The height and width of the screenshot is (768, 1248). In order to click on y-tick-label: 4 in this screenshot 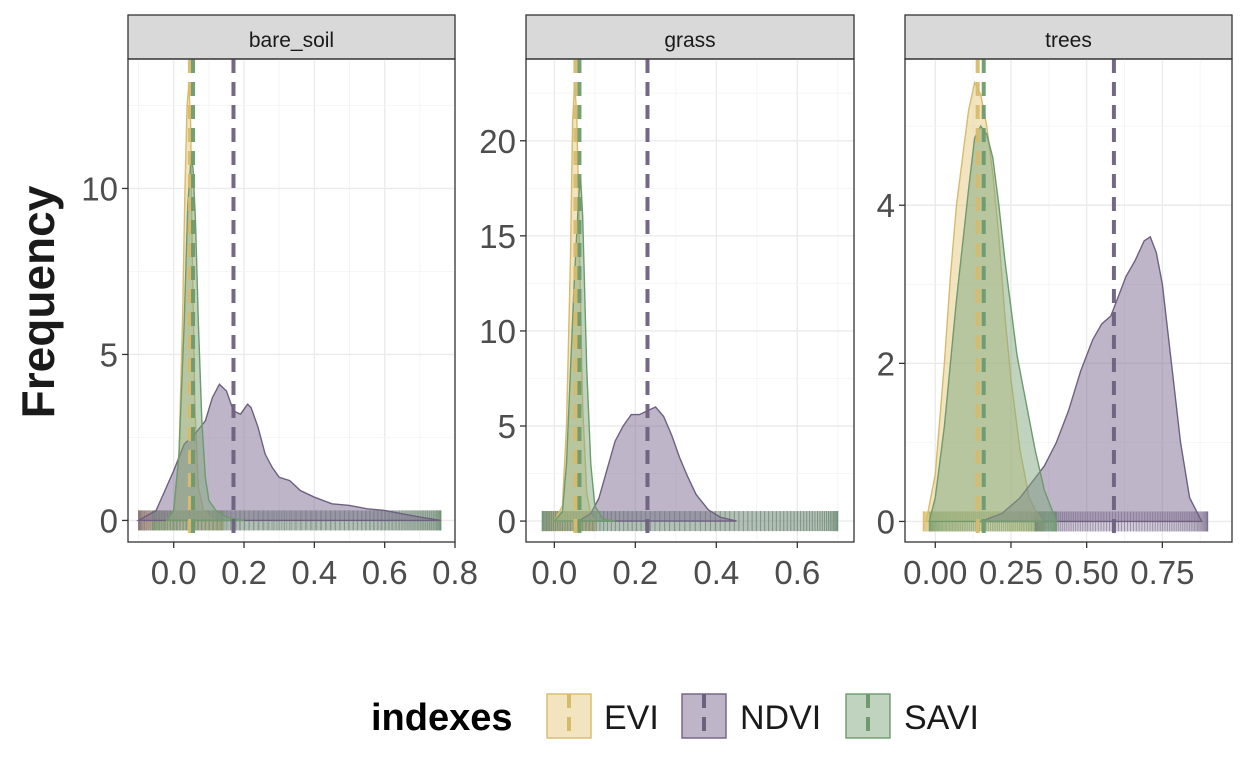, I will do `click(886, 205)`.